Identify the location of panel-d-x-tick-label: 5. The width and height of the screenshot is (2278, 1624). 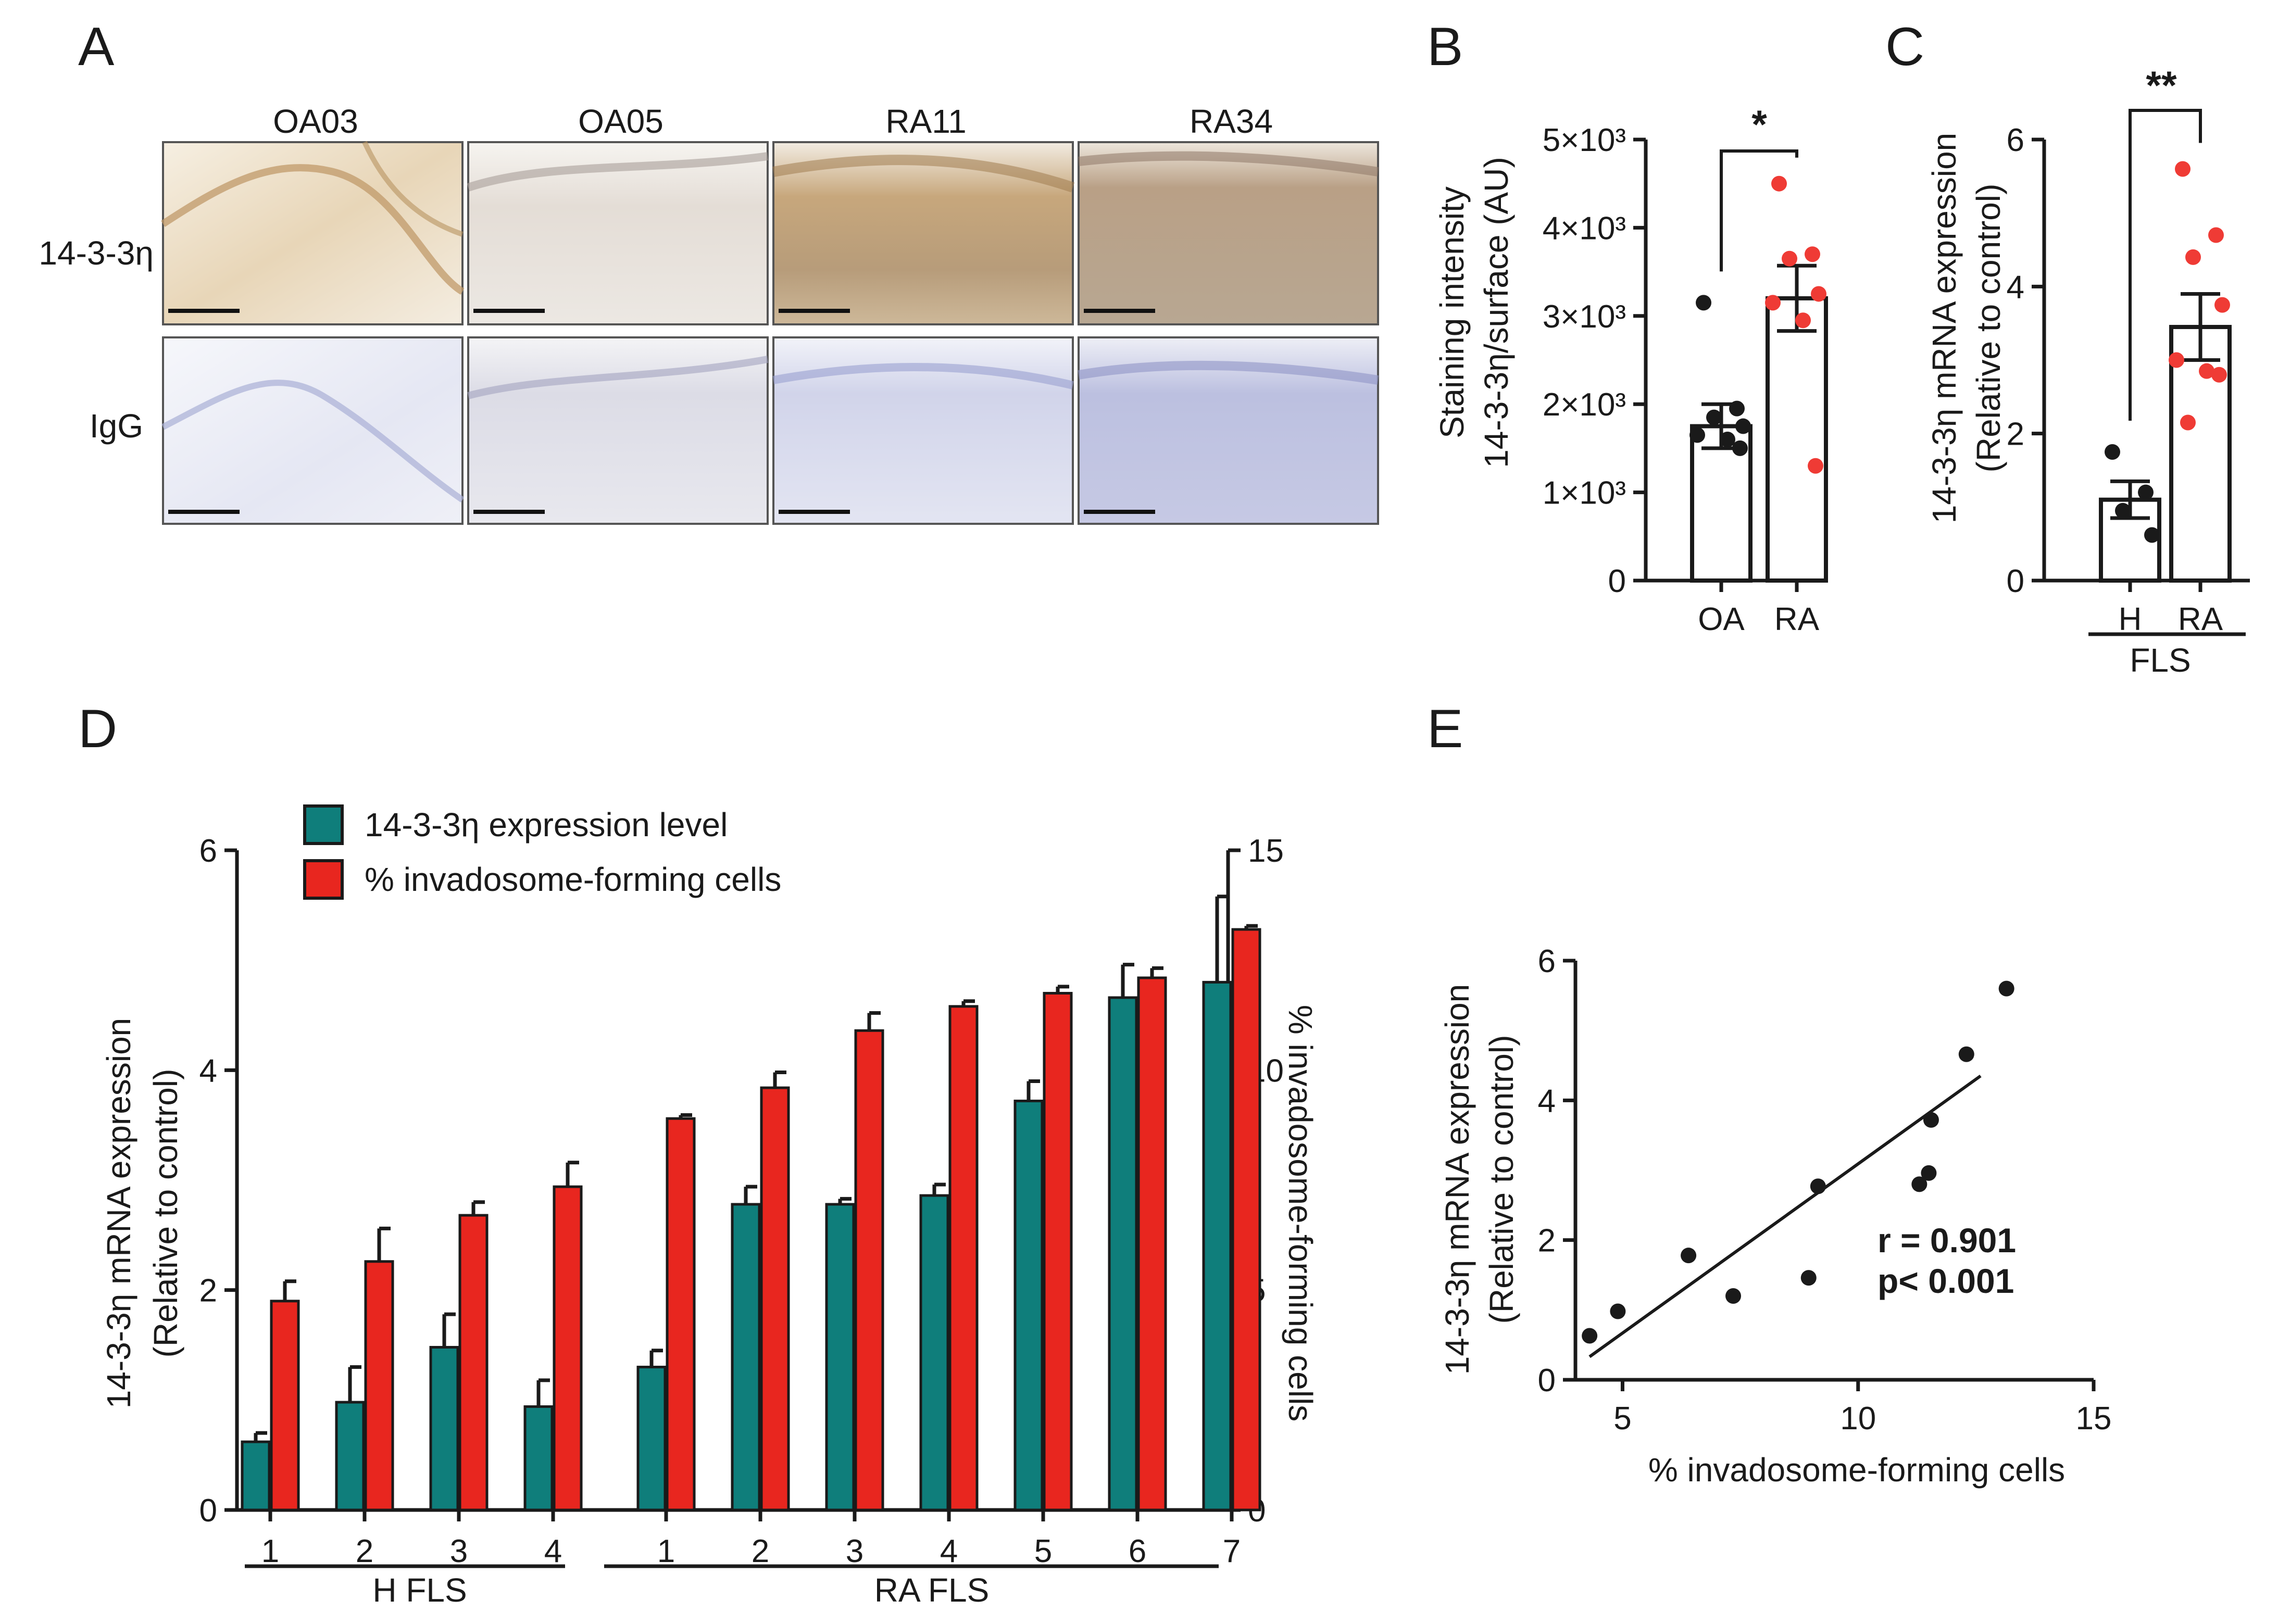
(1043, 1551).